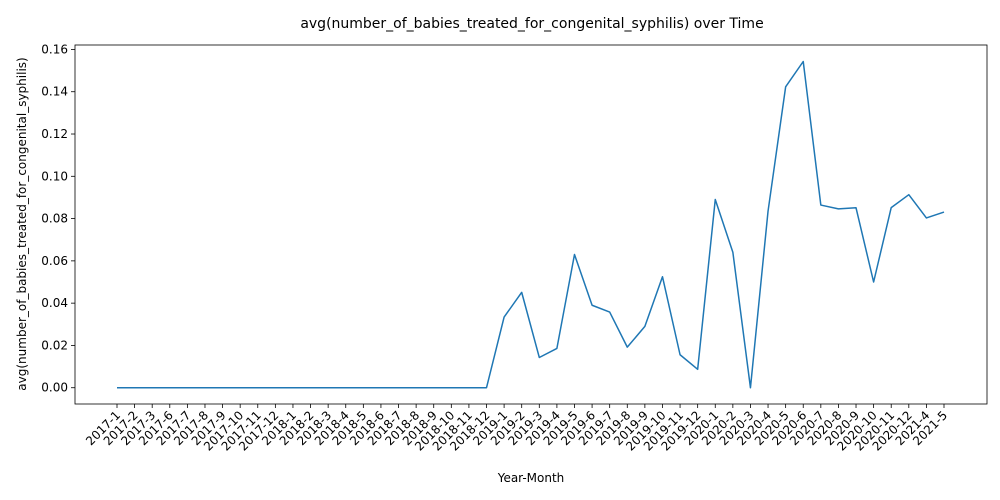  I want to click on y-tick-label: 0.08, so click(54, 219).